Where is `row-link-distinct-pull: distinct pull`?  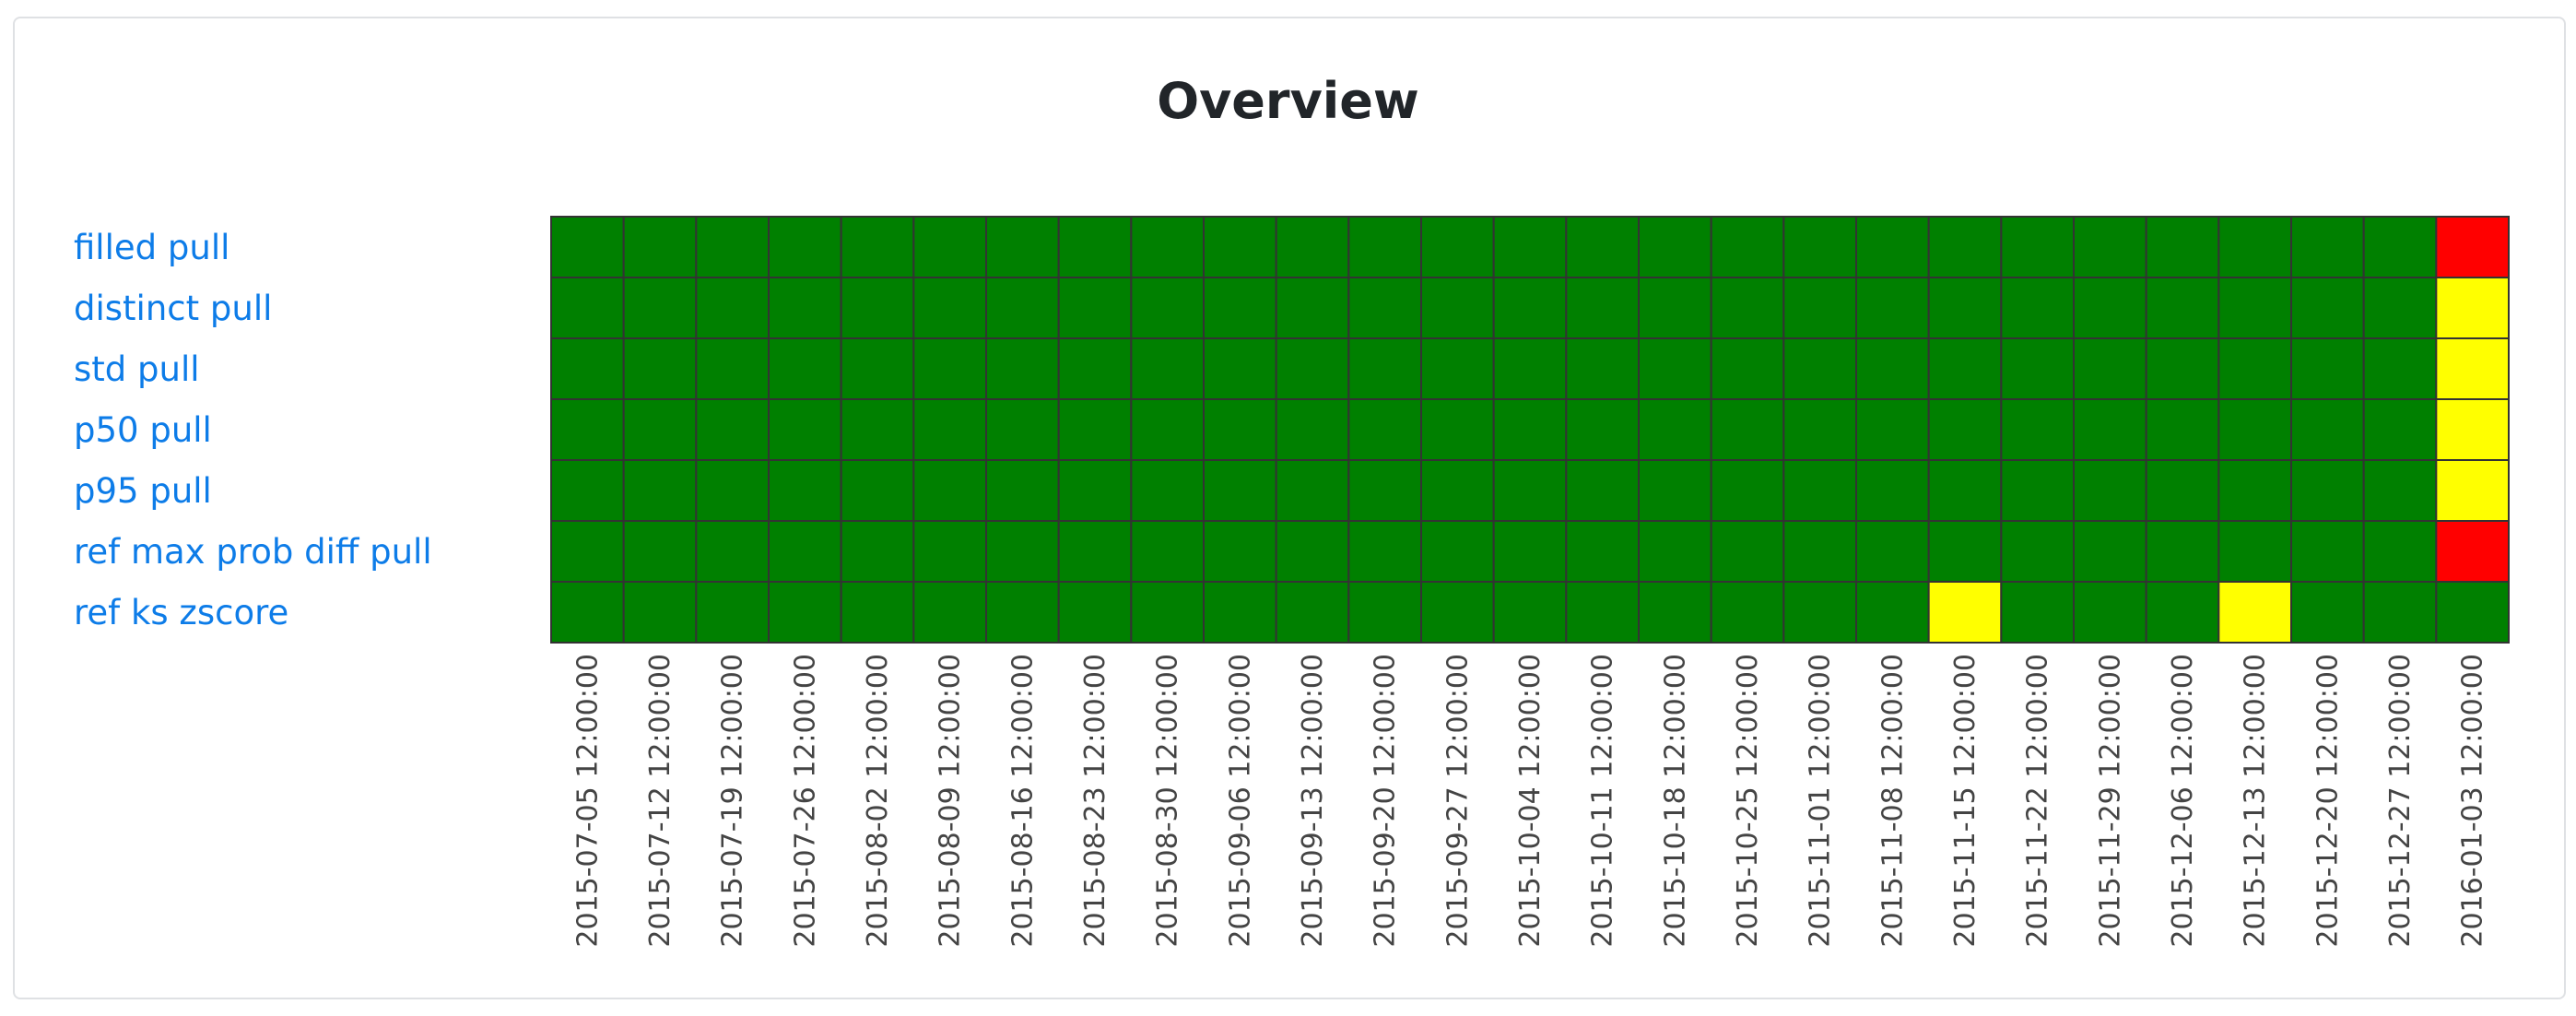 row-link-distinct-pull: distinct pull is located at coordinates (173, 308).